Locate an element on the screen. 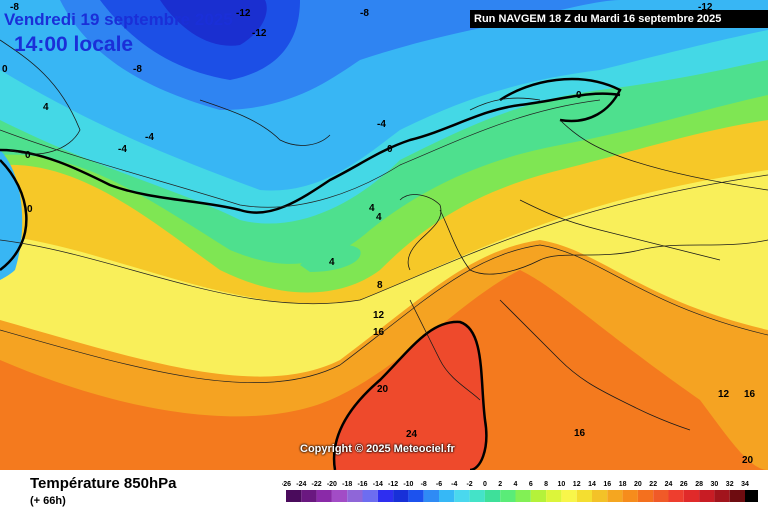 The image size is (768, 512). colorbar-tick-label: 6 is located at coordinates (531, 484).